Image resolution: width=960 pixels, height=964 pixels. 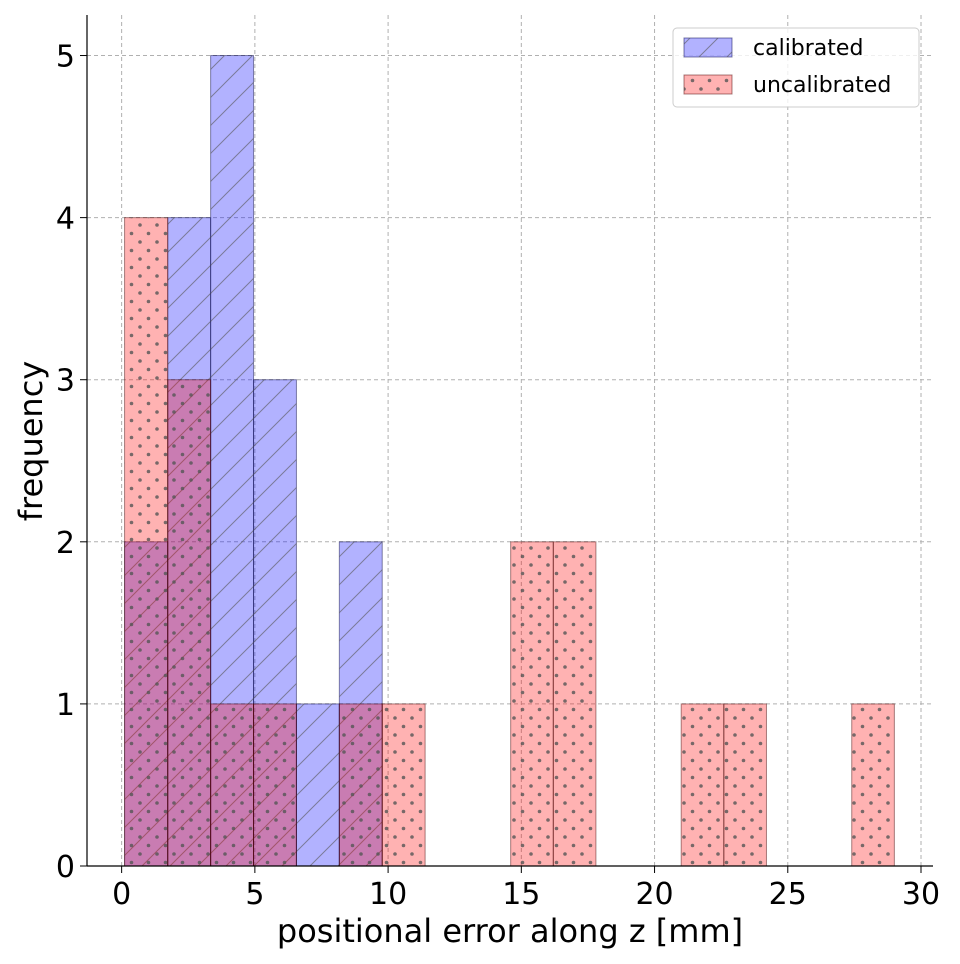 I want to click on y-tick-label: 2, so click(x=65, y=543).